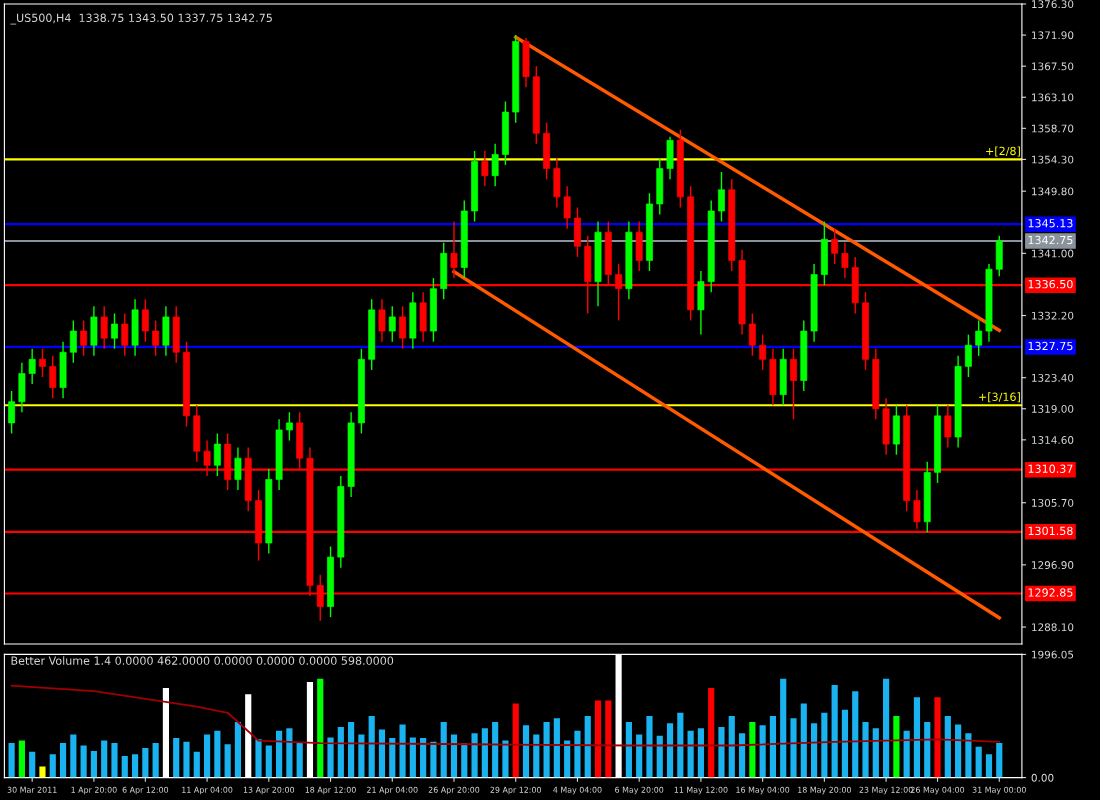  What do you see at coordinates (141, 19) in the screenshot?
I see `text: _US500,H4 1338.75 1343.50 1337.75 1342.75` at bounding box center [141, 19].